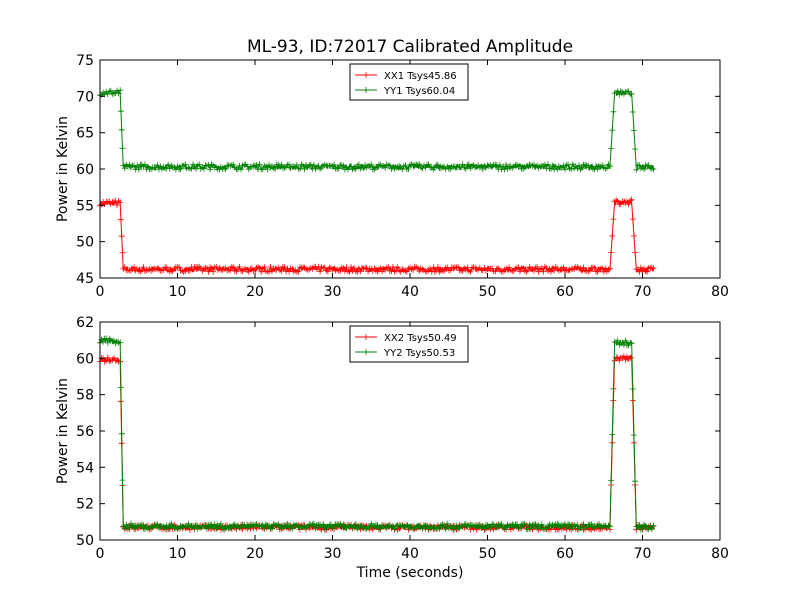 Image resolution: width=800 pixels, height=600 pixels. I want to click on x-tick-label: 50, so click(488, 554).